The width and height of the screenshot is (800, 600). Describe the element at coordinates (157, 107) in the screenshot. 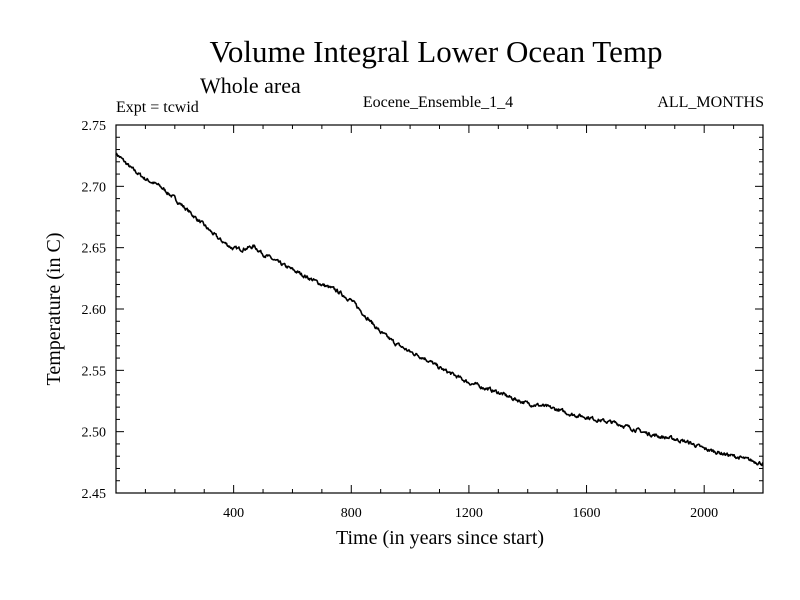

I see `experiment-label: Expt = tcwid` at that location.